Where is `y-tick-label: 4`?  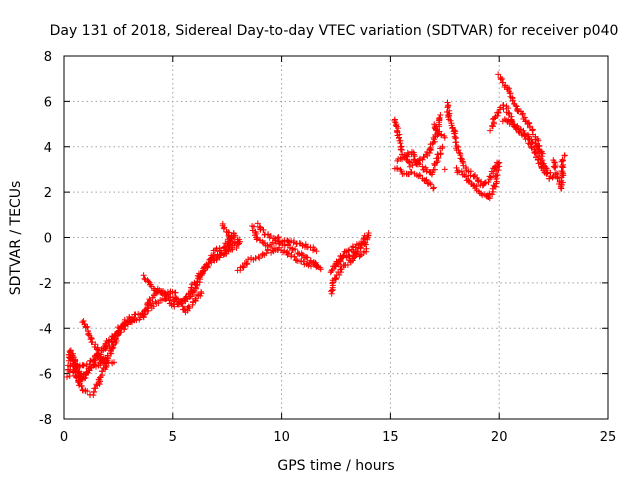 y-tick-label: 4 is located at coordinates (48, 148).